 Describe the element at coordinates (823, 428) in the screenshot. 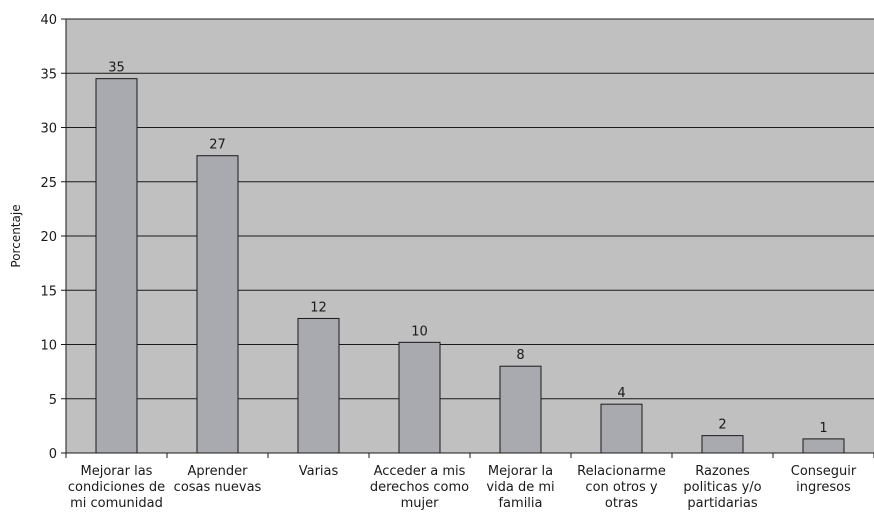

I see `data-label: 1` at that location.